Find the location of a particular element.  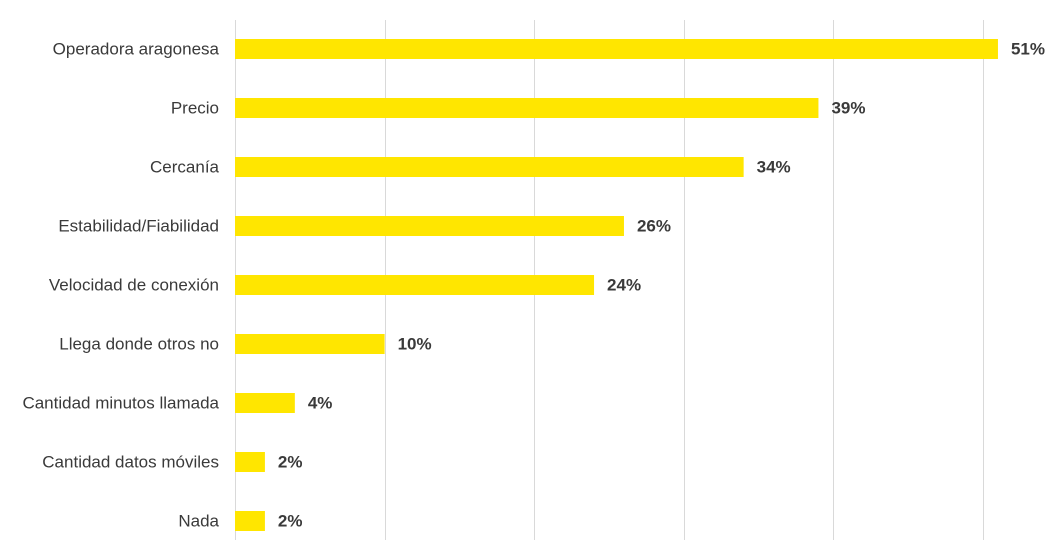

data-label-8: 2% is located at coordinates (290, 521).